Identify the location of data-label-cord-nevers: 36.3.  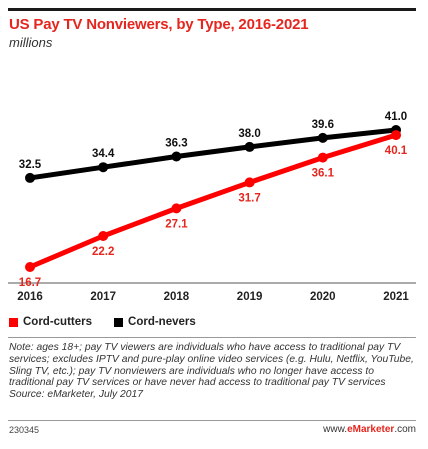
(176, 143).